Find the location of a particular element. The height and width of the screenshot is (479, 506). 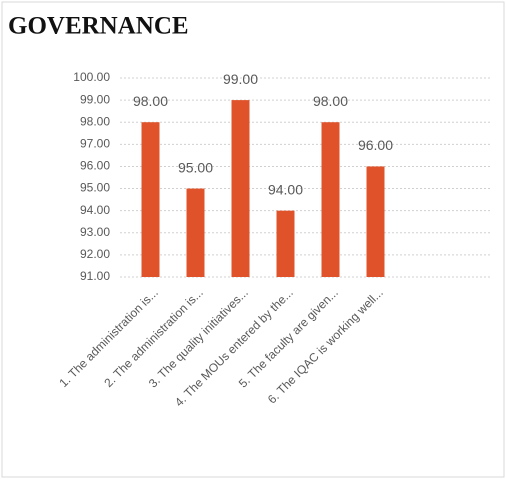

y-tick-label: 97.00 is located at coordinates (95, 144).